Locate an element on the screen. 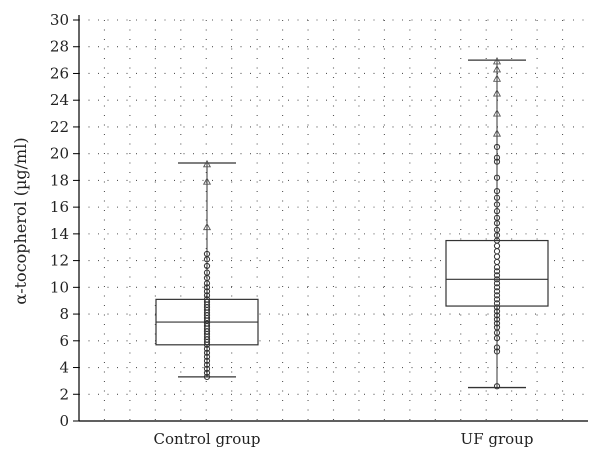  box-iqr is located at coordinates (497, 273).